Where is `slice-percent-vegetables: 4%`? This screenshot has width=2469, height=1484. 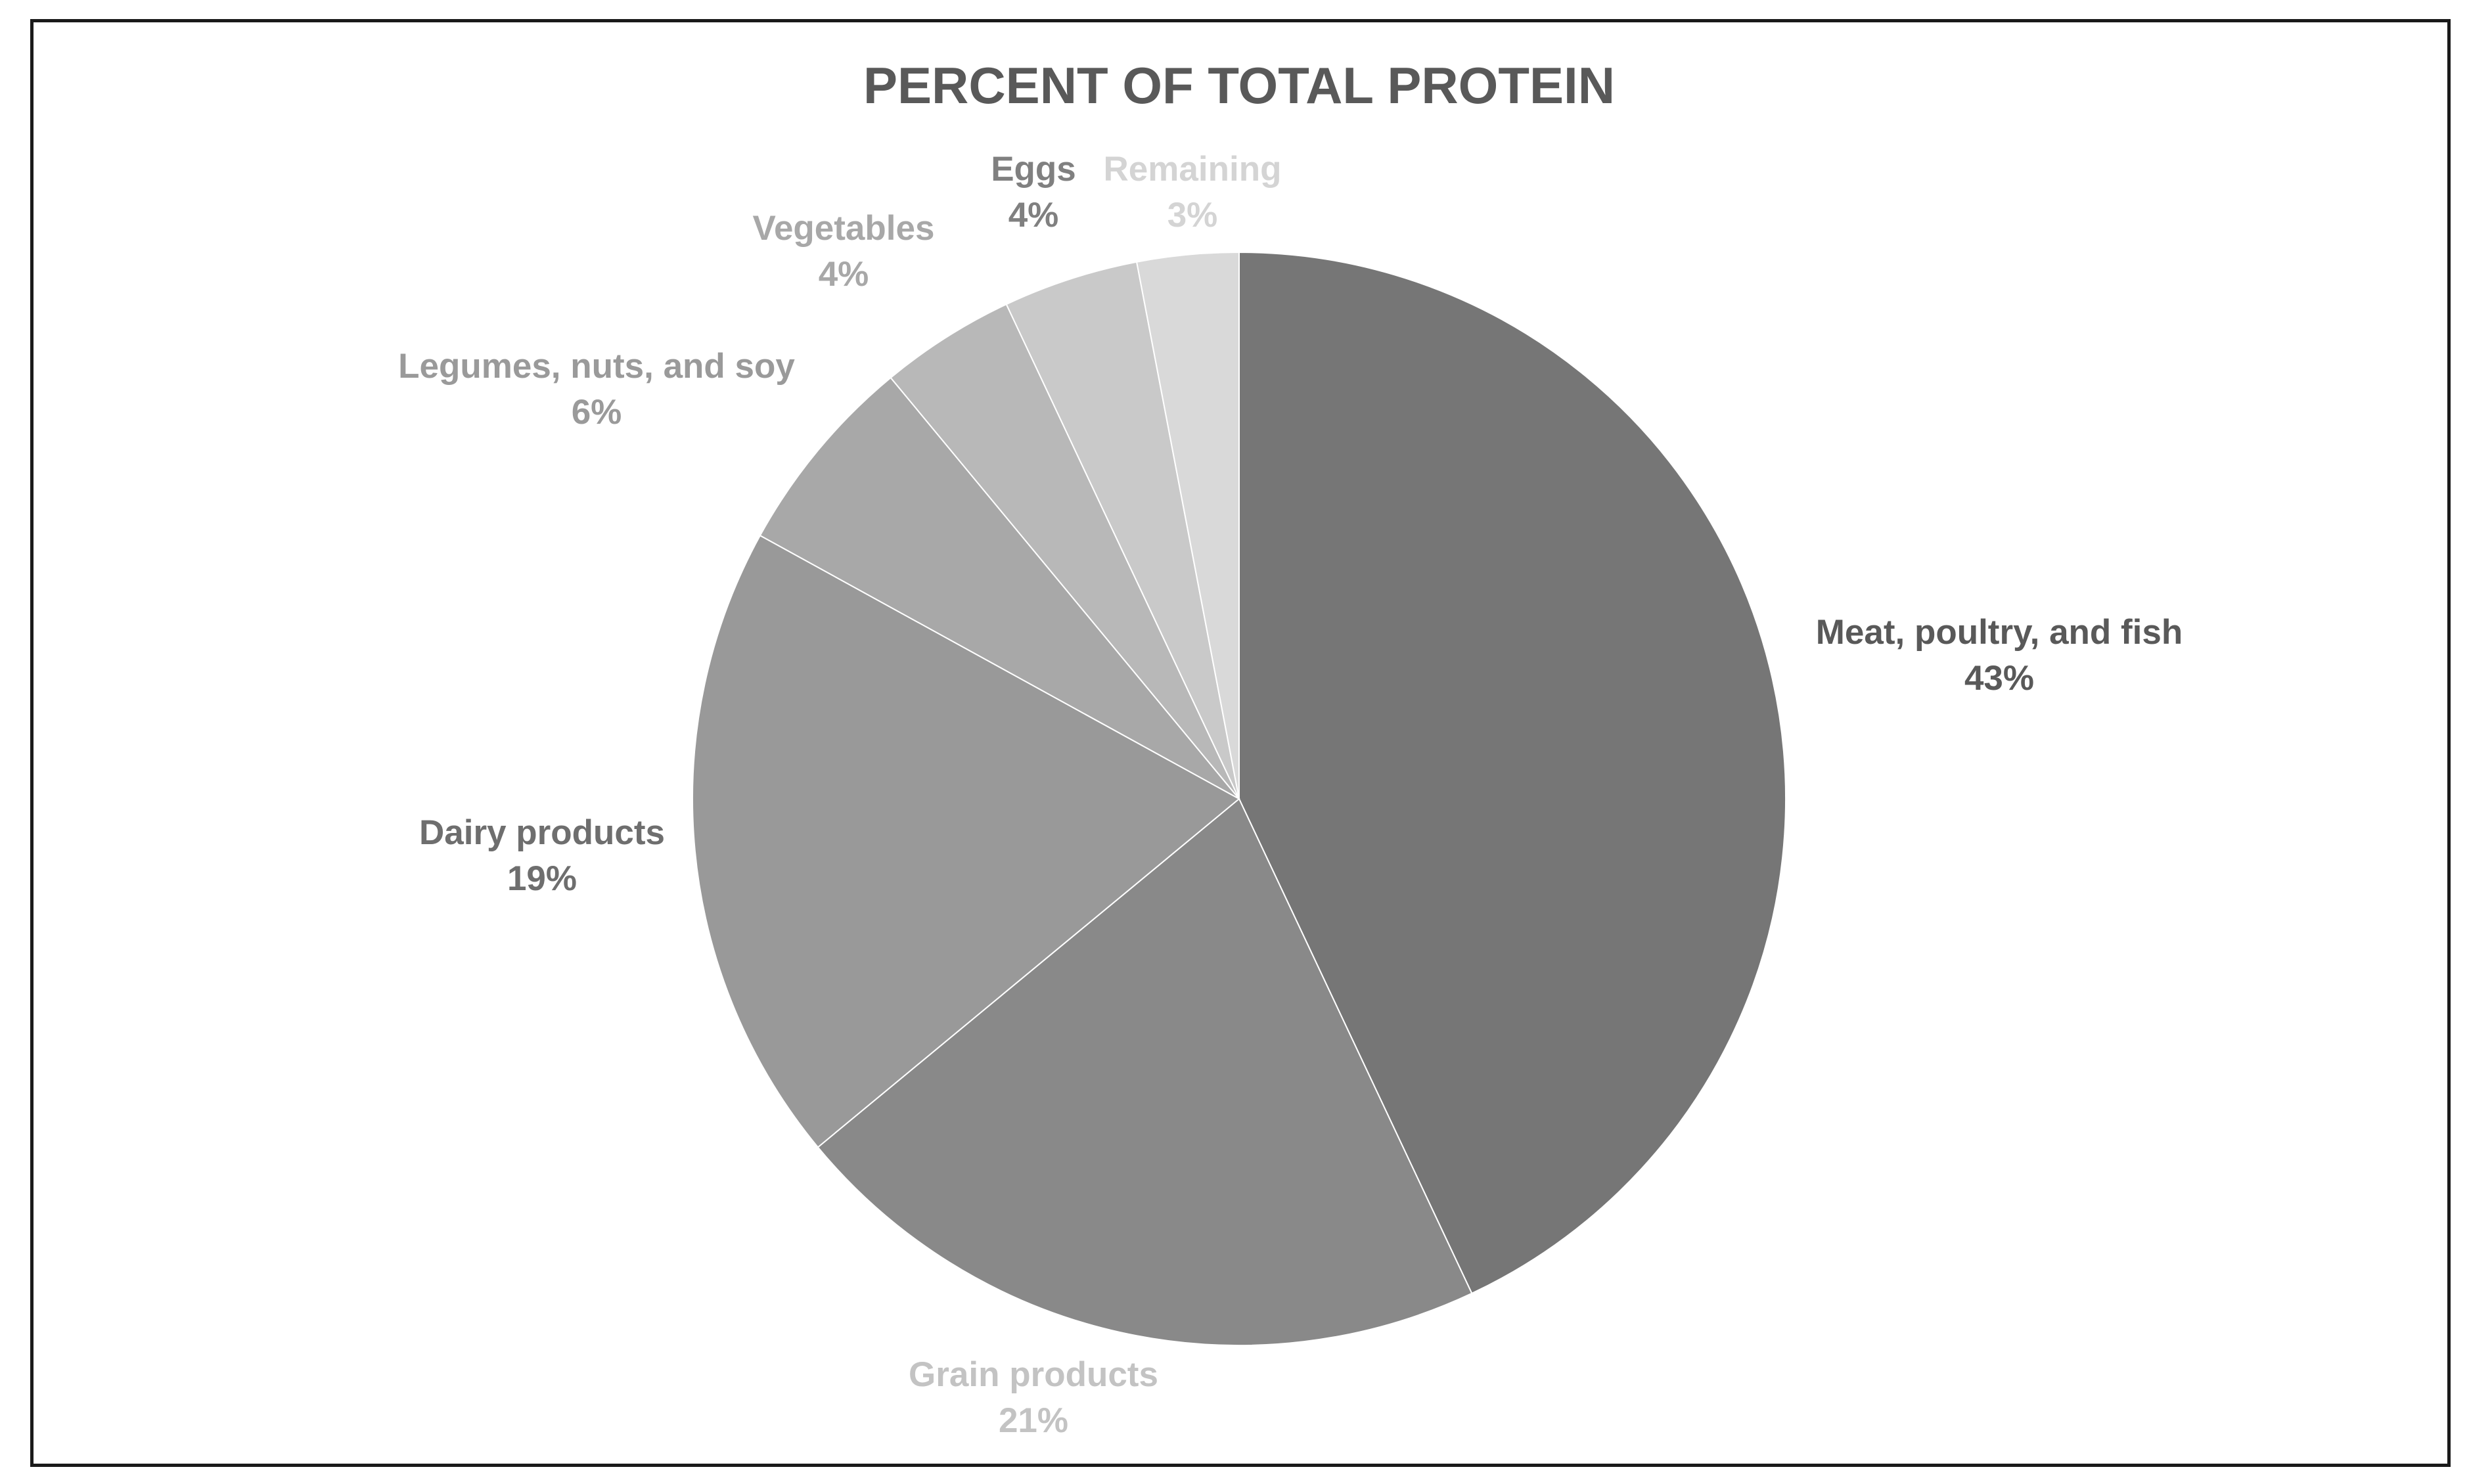
slice-percent-vegetables: 4% is located at coordinates (844, 274).